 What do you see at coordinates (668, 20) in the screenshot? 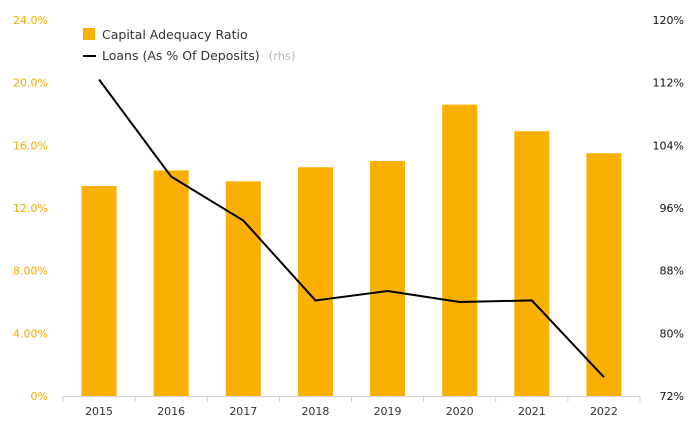
I see `right-tick-label: 120%` at bounding box center [668, 20].